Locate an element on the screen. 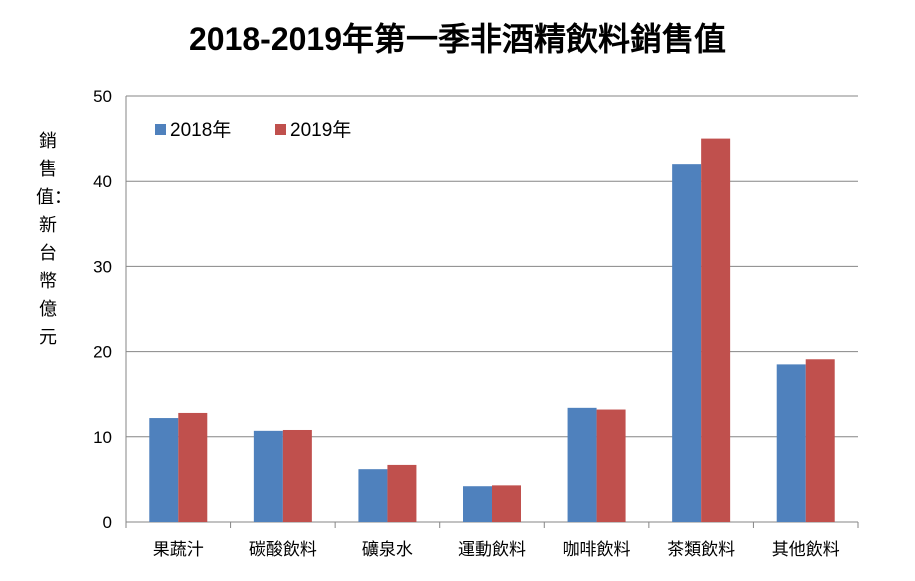 The width and height of the screenshot is (915, 581). x-category-label: 其他飲料 is located at coordinates (806, 550).